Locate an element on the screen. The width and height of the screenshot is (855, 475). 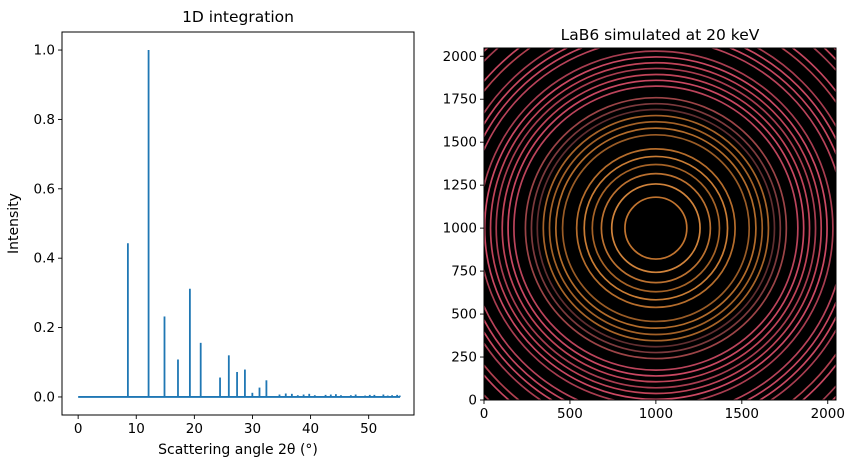
x-tick-label: 10 is located at coordinates (136, 429).